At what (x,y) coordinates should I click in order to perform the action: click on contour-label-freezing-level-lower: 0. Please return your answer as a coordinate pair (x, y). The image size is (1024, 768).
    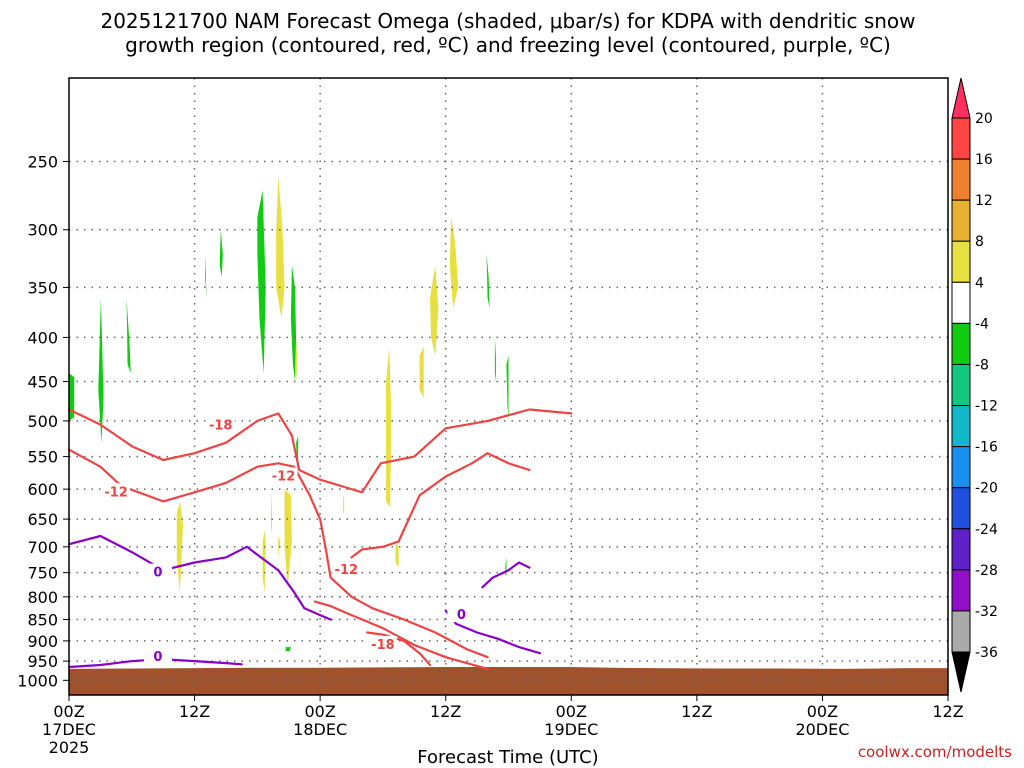
    Looking at the image, I should click on (157, 657).